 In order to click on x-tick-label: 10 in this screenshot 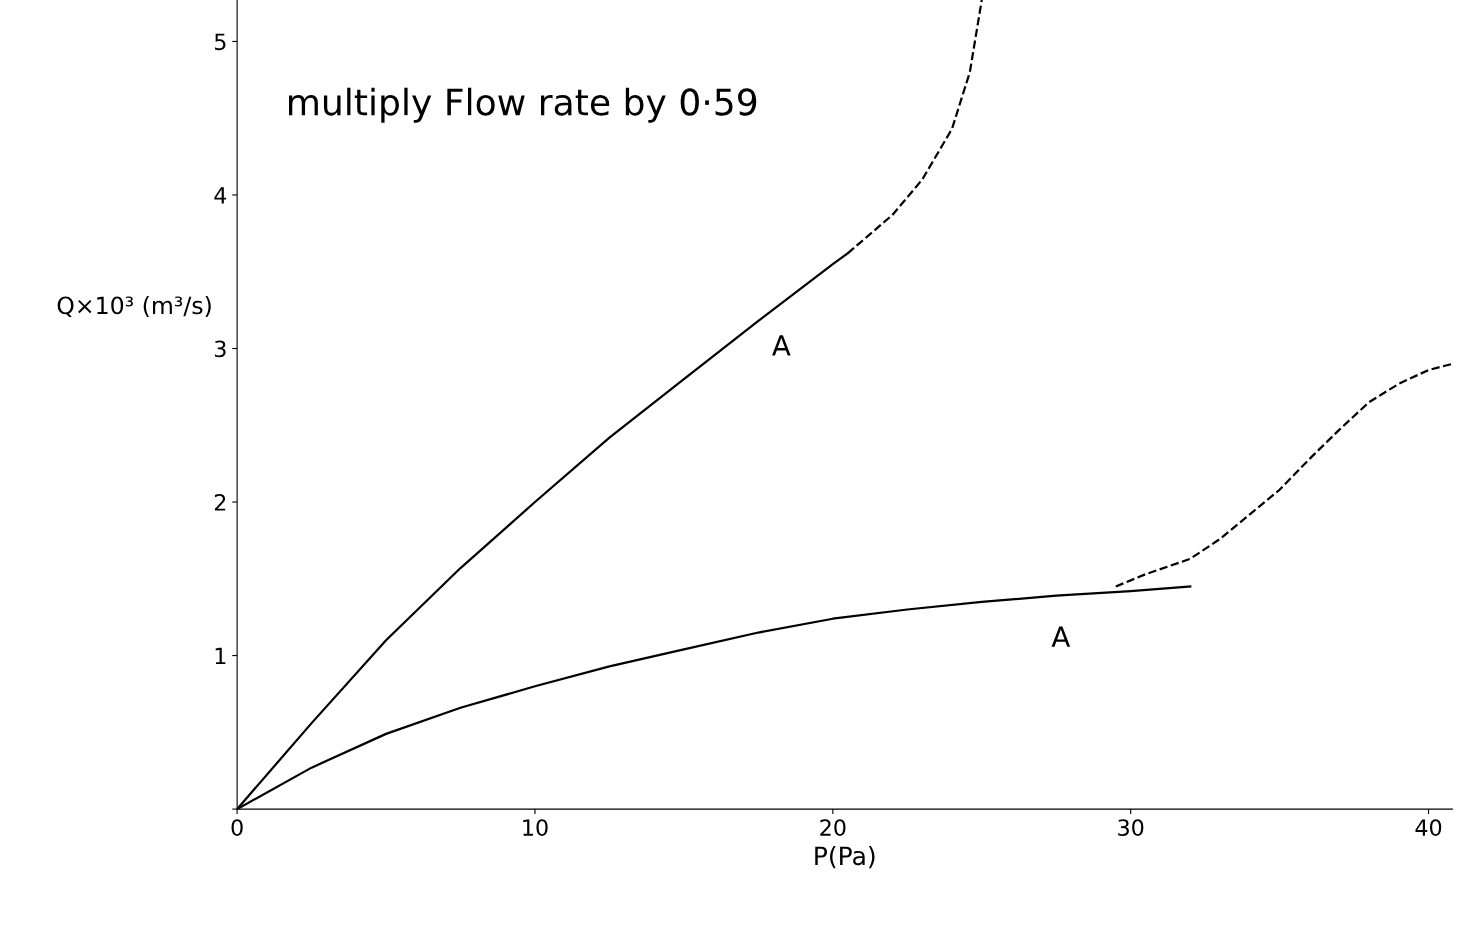, I will do `click(535, 828)`.